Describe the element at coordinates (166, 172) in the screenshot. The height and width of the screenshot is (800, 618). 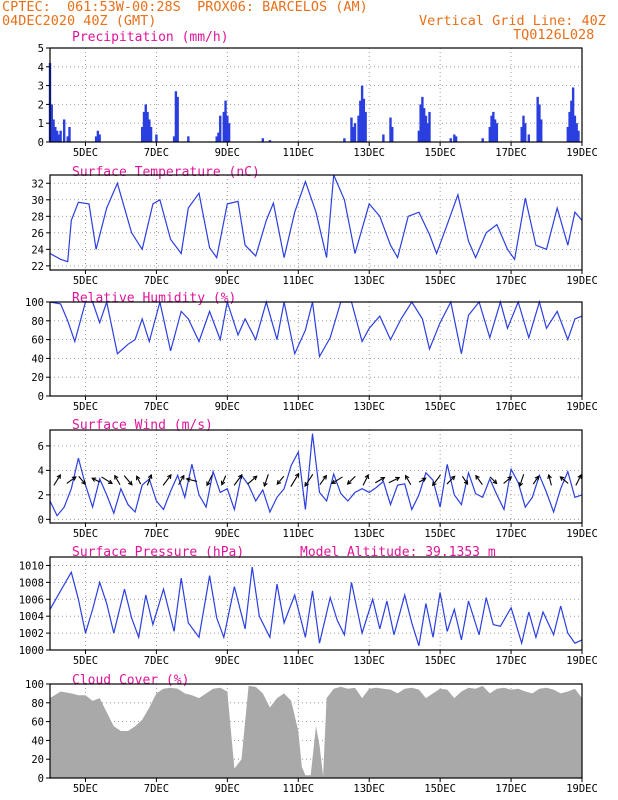
I see `panel2-title: Surface Temperature (nC)` at that location.